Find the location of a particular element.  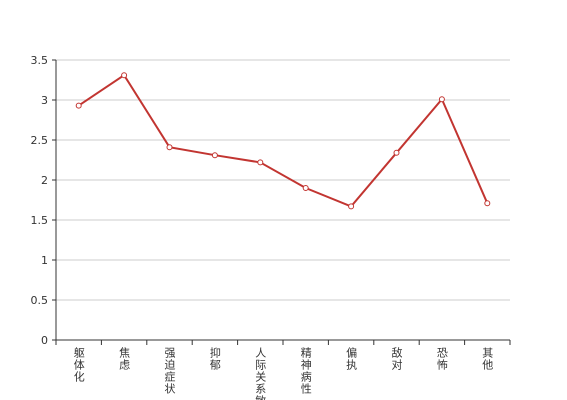

y-tick-label: 0 is located at coordinates (44, 340).